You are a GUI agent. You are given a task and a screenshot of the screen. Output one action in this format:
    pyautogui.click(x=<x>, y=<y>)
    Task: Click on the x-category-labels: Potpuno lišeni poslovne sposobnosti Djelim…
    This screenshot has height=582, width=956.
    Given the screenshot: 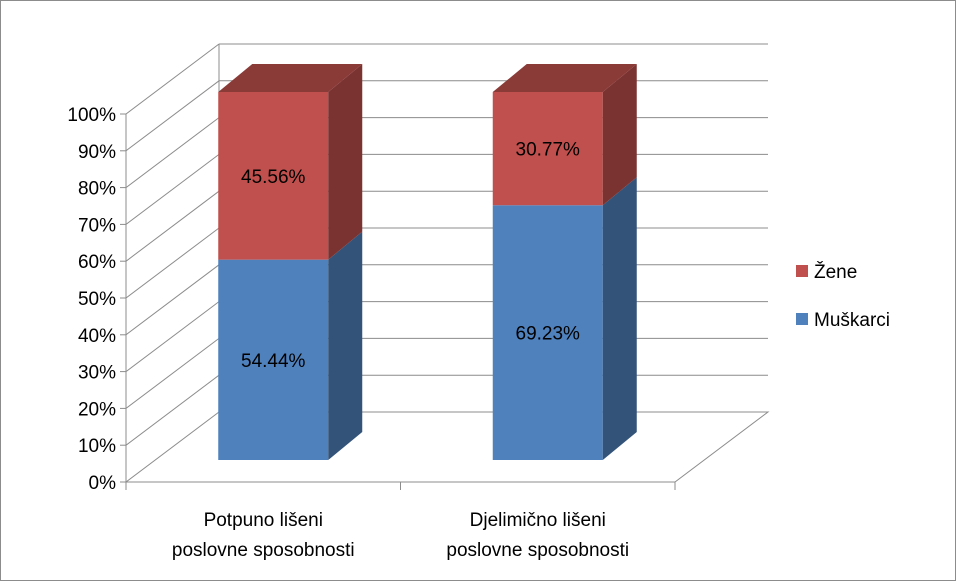 What is the action you would take?
    pyautogui.click(x=400, y=535)
    